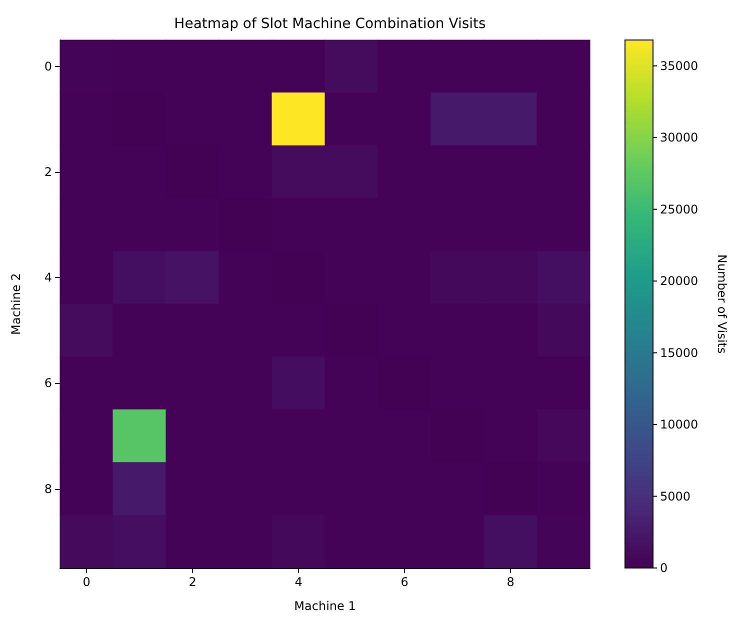 The width and height of the screenshot is (733, 618). Describe the element at coordinates (679, 209) in the screenshot. I see `color-bar-label: 25000` at that location.